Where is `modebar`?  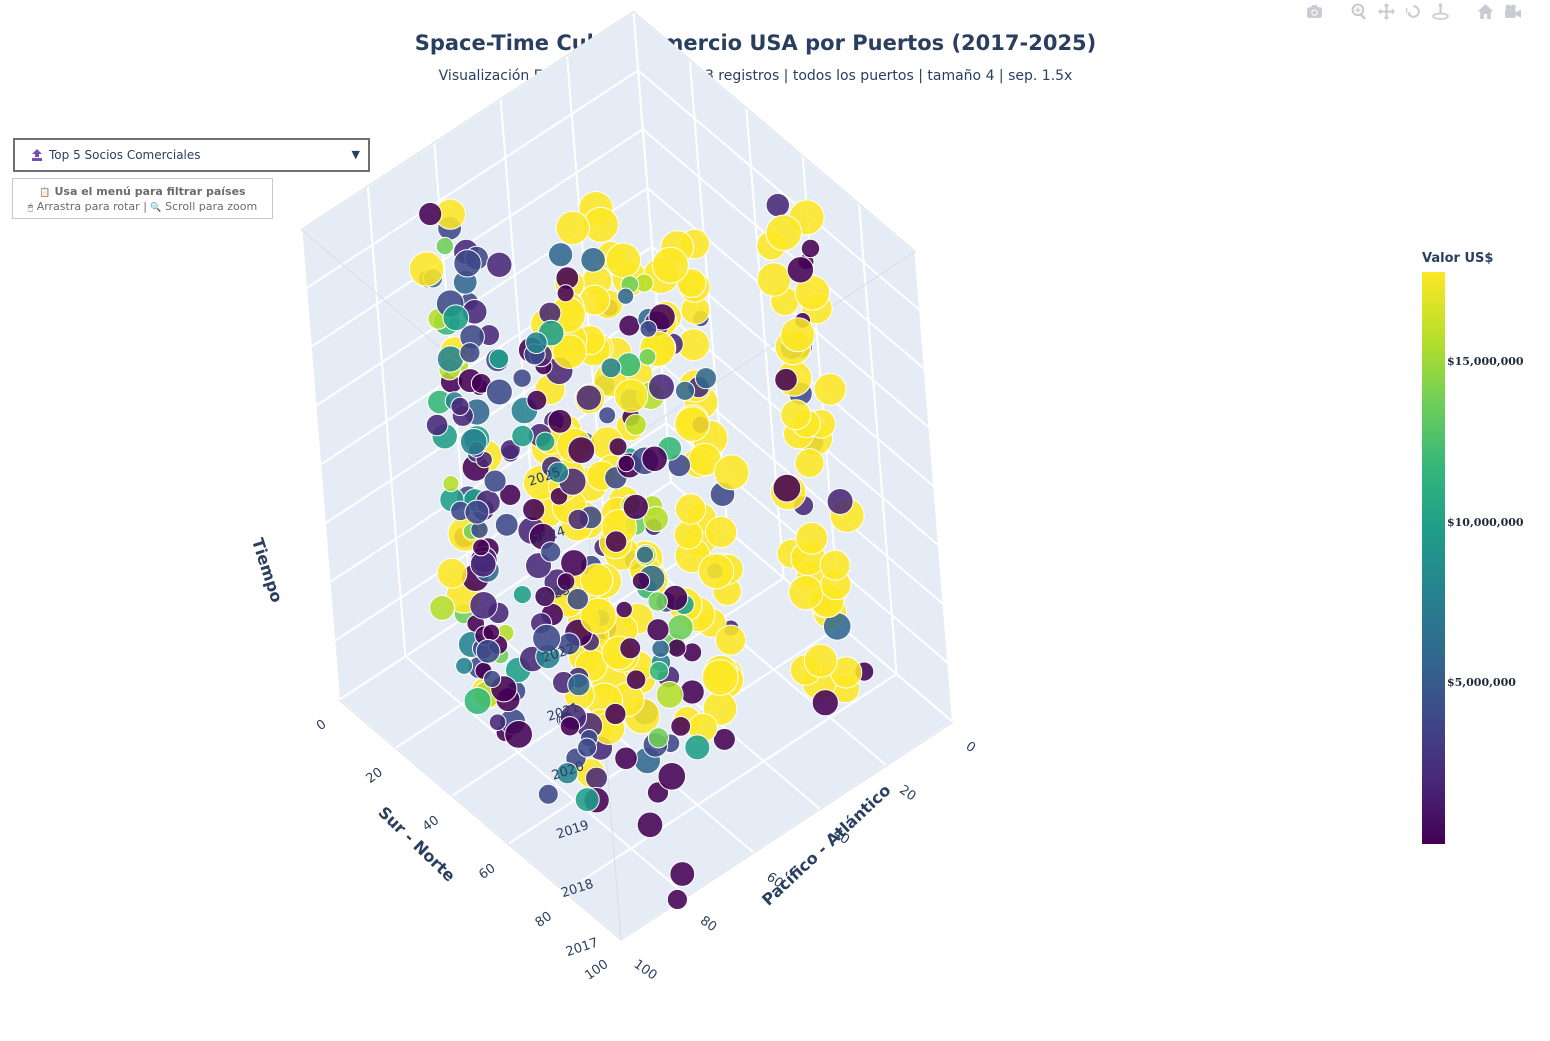 modebar is located at coordinates (1413, 11).